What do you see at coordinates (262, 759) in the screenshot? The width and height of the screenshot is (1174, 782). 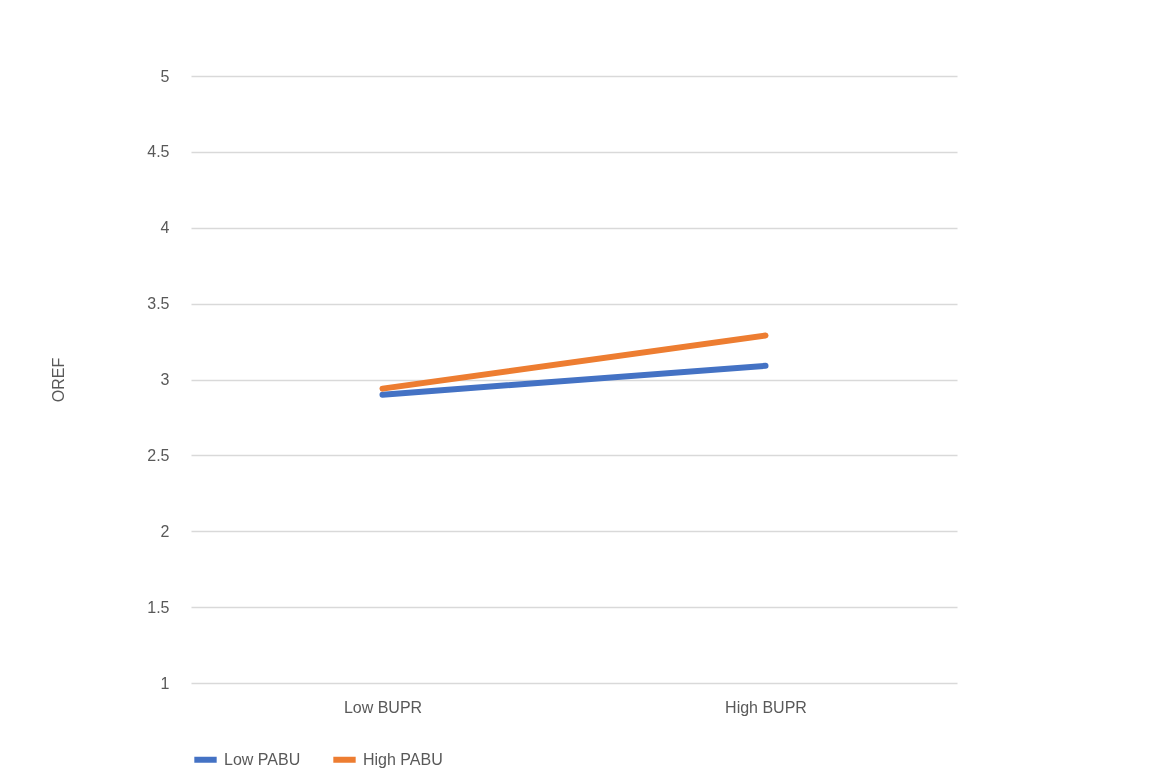 I see `legend-label: Low PABU` at bounding box center [262, 759].